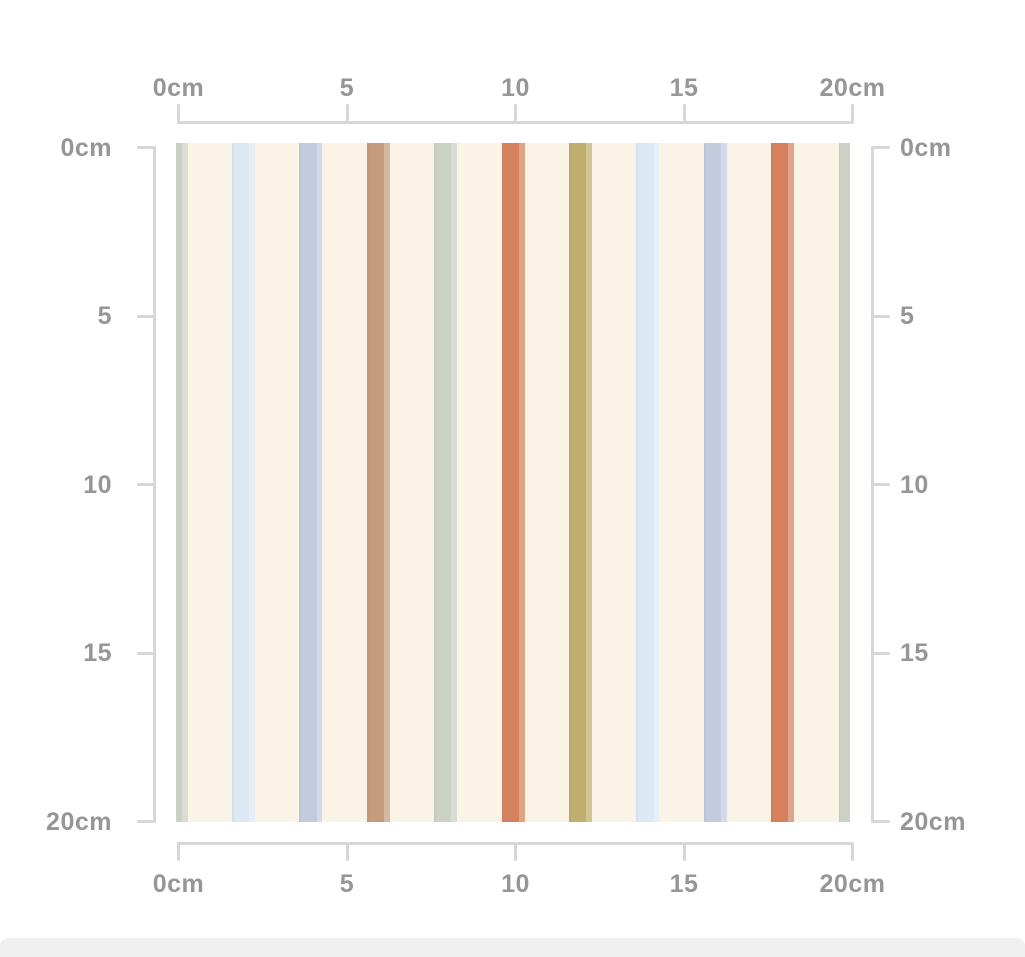 This screenshot has width=1025, height=957. What do you see at coordinates (852, 884) in the screenshot?
I see `ruler-bottom-label-20: 20cm` at bounding box center [852, 884].